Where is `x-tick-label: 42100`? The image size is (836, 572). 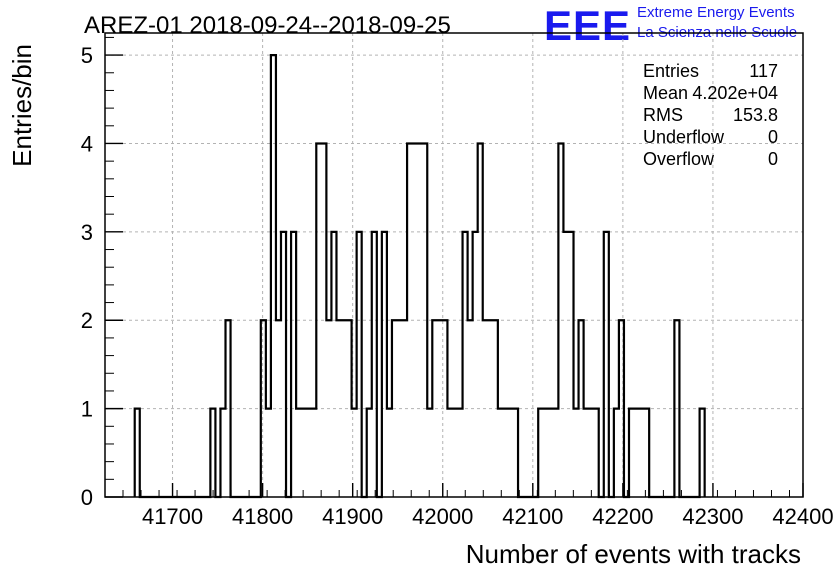
x-tick-label: 42100 is located at coordinates (532, 516).